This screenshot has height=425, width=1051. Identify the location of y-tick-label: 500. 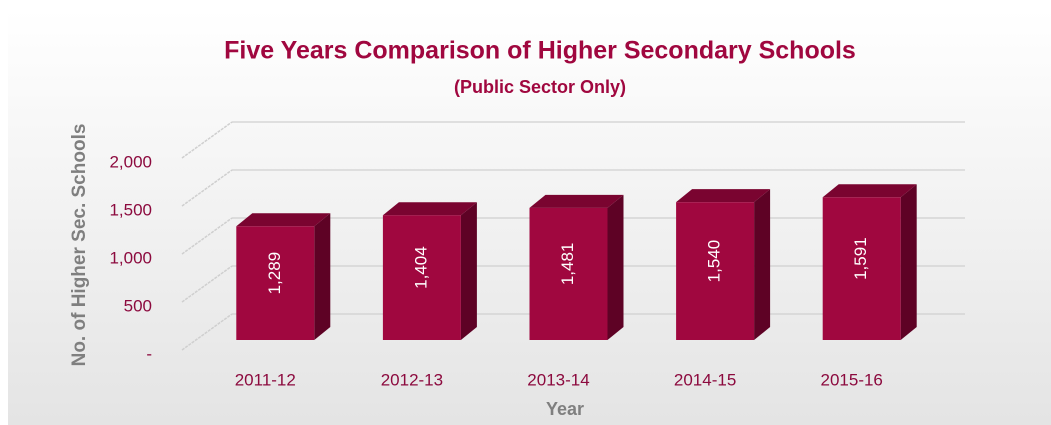
(138, 305).